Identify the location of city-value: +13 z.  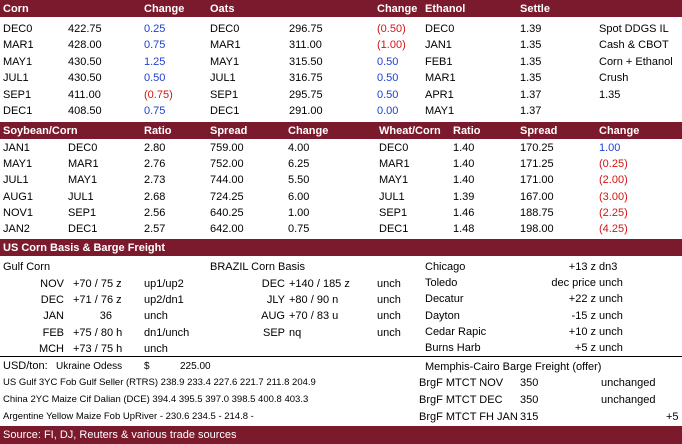
(582, 267).